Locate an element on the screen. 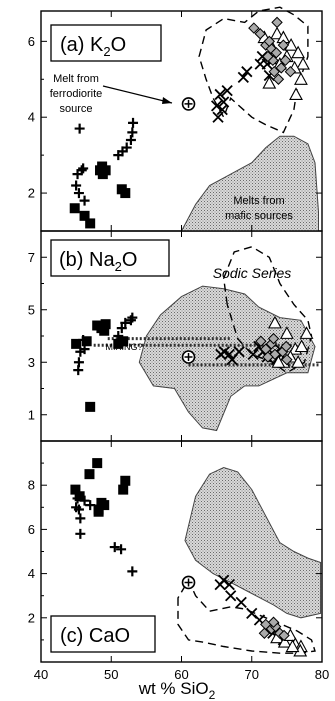 Image resolution: width=335 pixels, height=701 pixels. annot-mixing: MIXING? is located at coordinates (123, 347).